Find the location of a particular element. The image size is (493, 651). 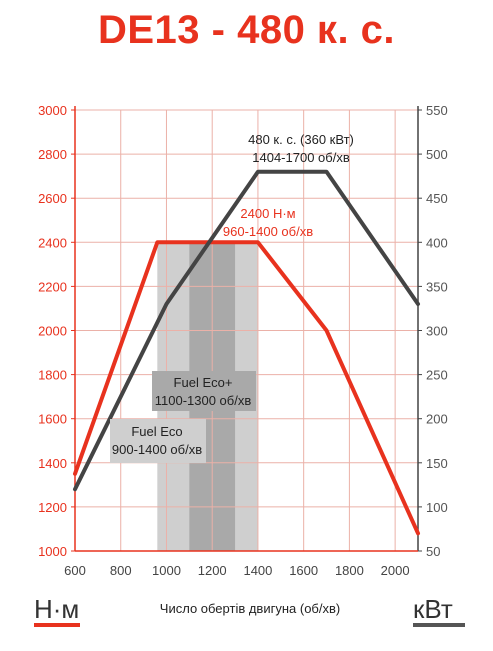

left-tick-label: 2600 is located at coordinates (52, 198).